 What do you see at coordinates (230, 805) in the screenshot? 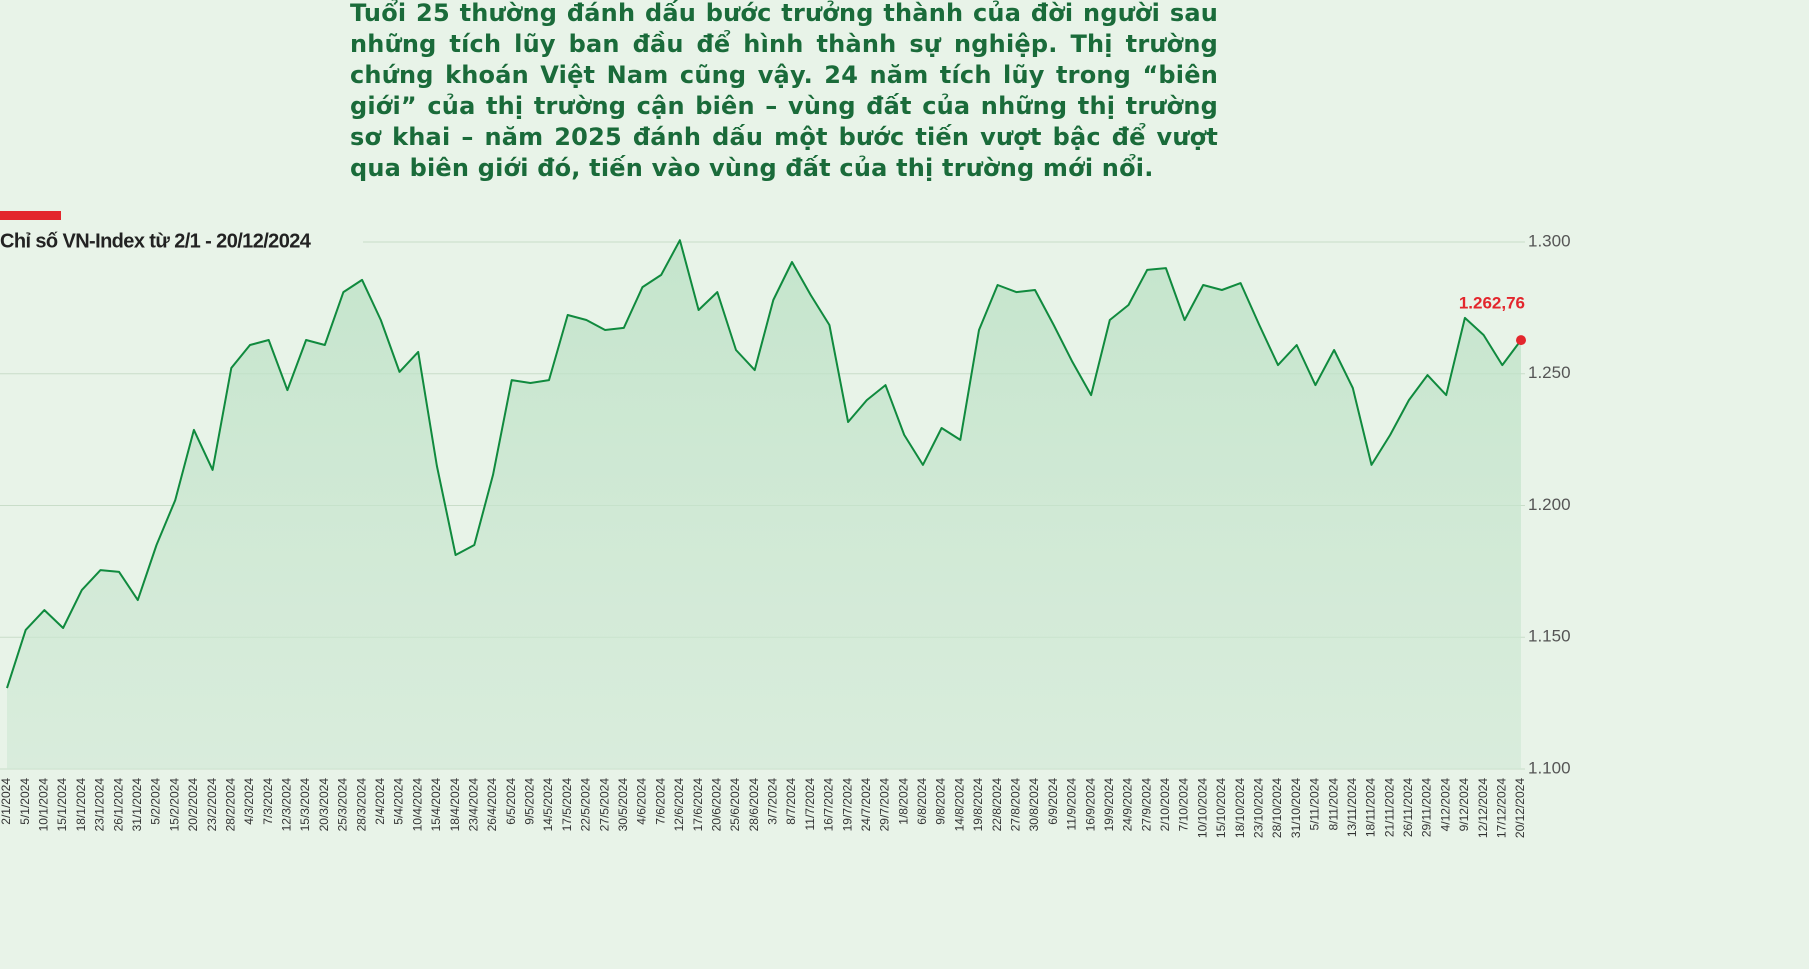
I see `x-tick-label: 28/2/2024` at bounding box center [230, 805].